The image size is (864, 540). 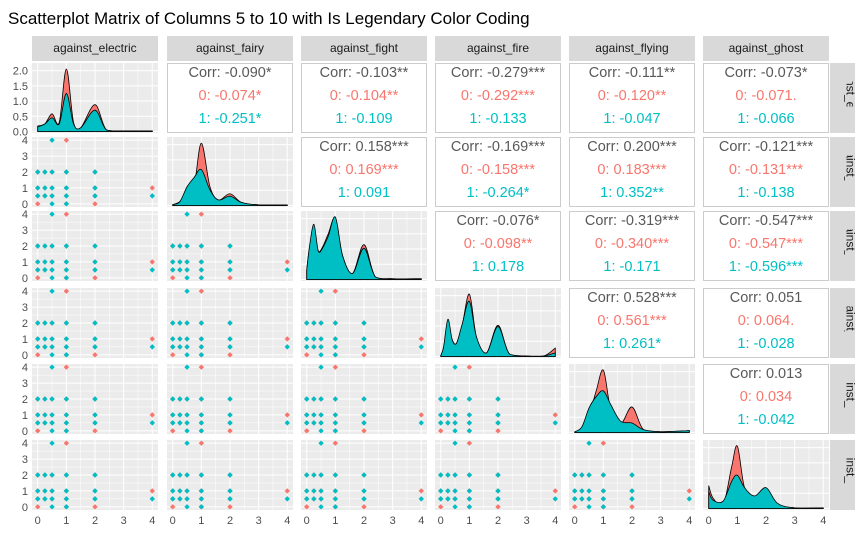 What do you see at coordinates (632, 321) in the screenshot?
I see `corr-group-0: 0: 0.561***` at bounding box center [632, 321].